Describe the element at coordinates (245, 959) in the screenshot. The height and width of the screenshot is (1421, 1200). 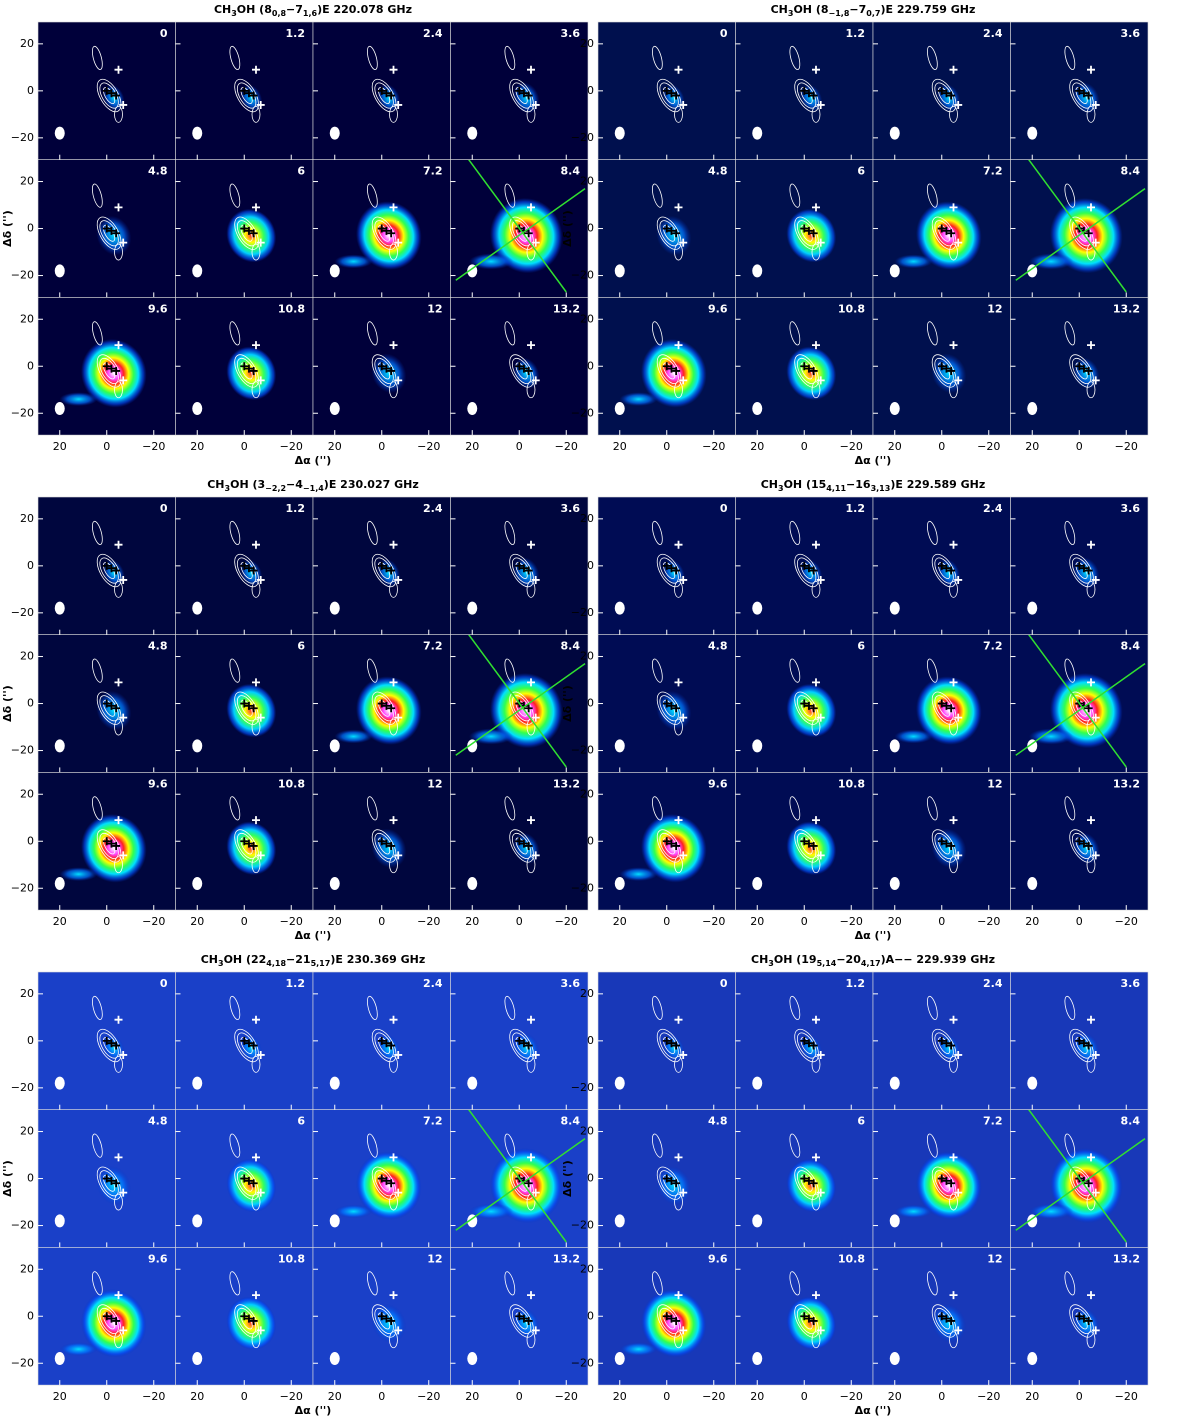
I see `title-part: OH (22` at that location.